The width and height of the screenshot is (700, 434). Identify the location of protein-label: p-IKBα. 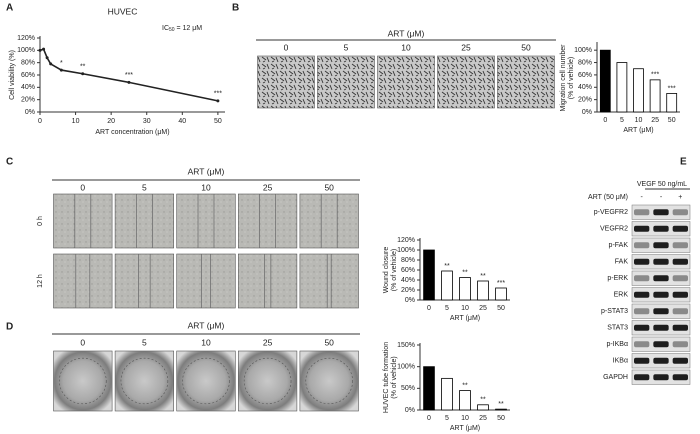
(617, 344).